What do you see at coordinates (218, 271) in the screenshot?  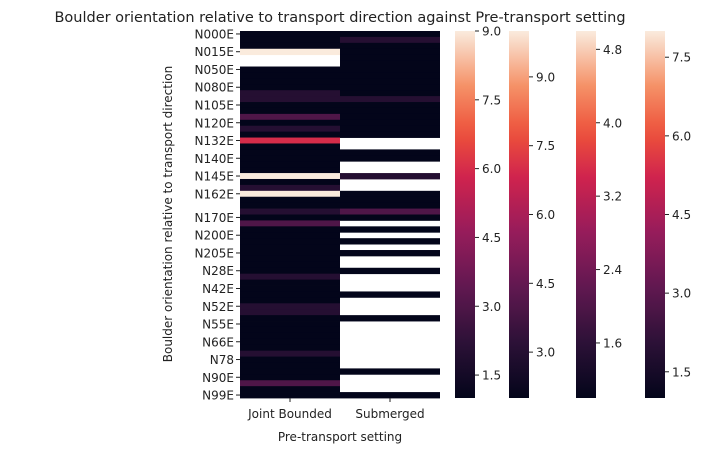 I see `y-tick-label: N28E` at bounding box center [218, 271].